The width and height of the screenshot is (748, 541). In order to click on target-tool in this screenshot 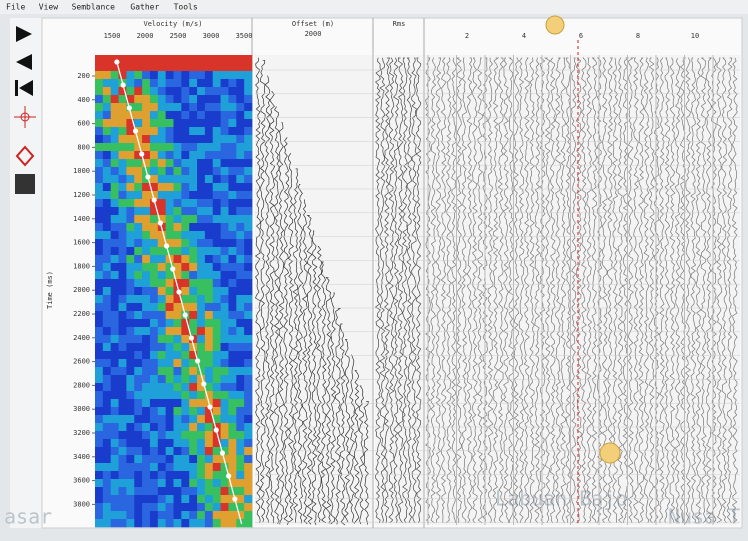, I will do `click(25, 156)`.